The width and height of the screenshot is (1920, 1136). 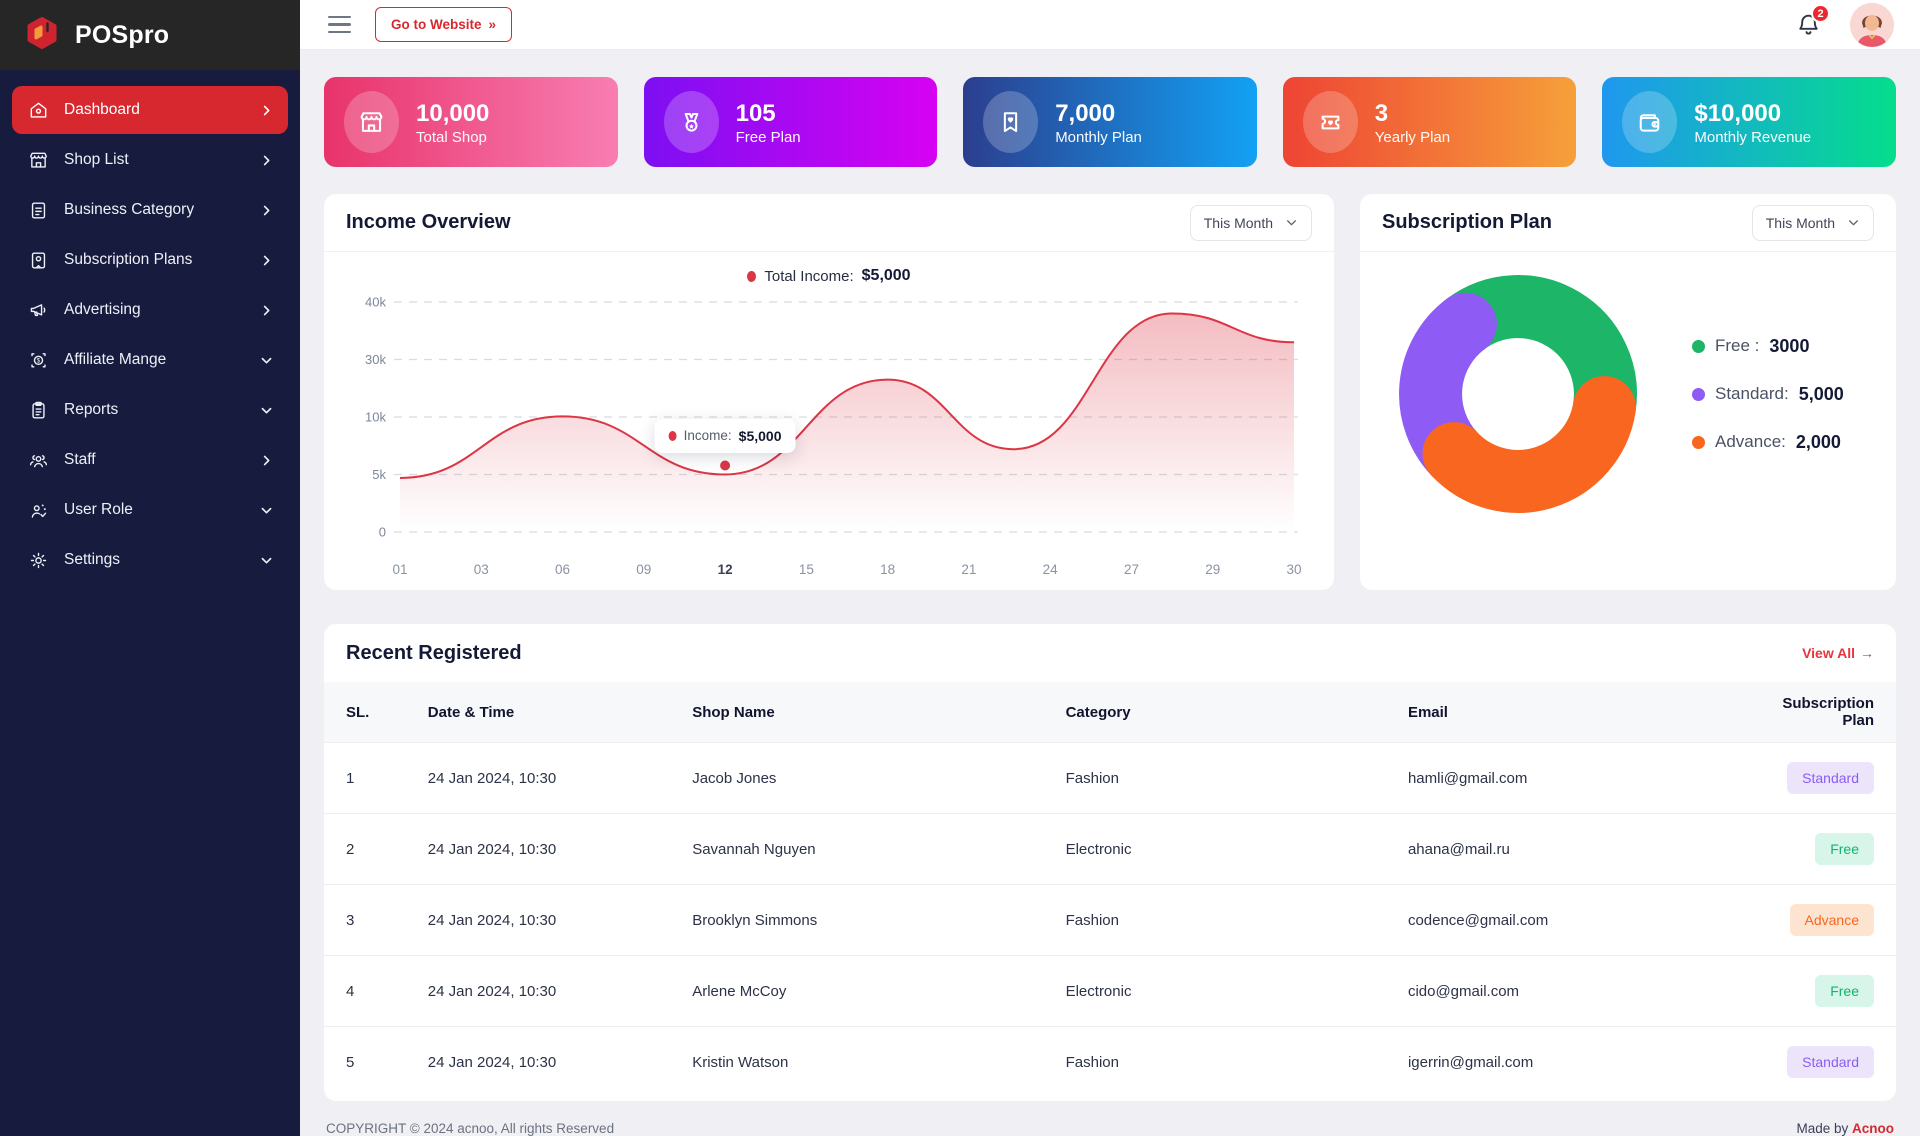 What do you see at coordinates (434, 652) in the screenshot?
I see `recent-registered-title: Recent Registered` at bounding box center [434, 652].